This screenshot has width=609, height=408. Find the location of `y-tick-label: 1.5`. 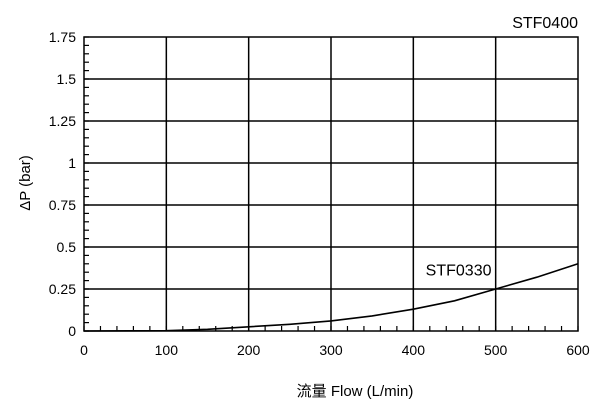

y-tick-label: 1.5 is located at coordinates (67, 79).